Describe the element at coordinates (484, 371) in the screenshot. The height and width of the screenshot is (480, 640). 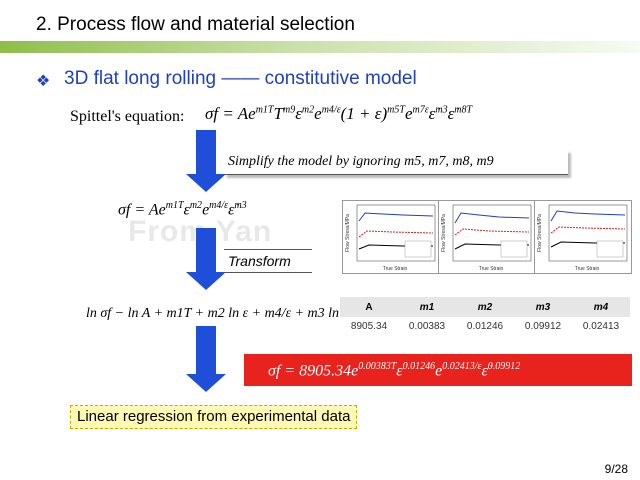
I see `final-eq-t3: ε̇` at that location.